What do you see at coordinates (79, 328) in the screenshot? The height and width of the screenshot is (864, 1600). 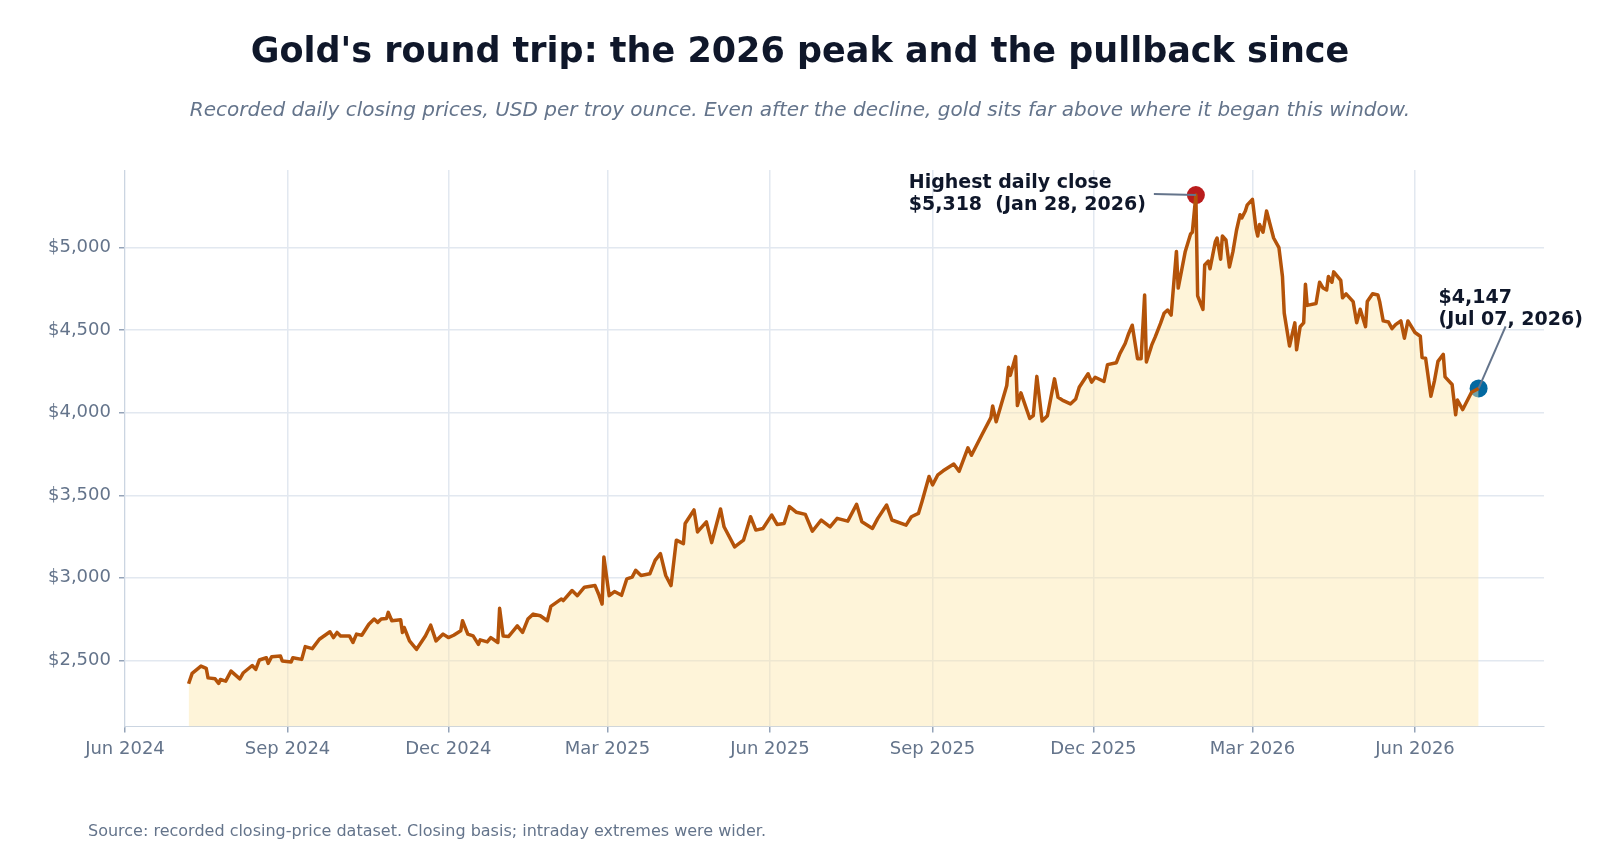 I see `y-tick-label: $4,500` at bounding box center [79, 328].